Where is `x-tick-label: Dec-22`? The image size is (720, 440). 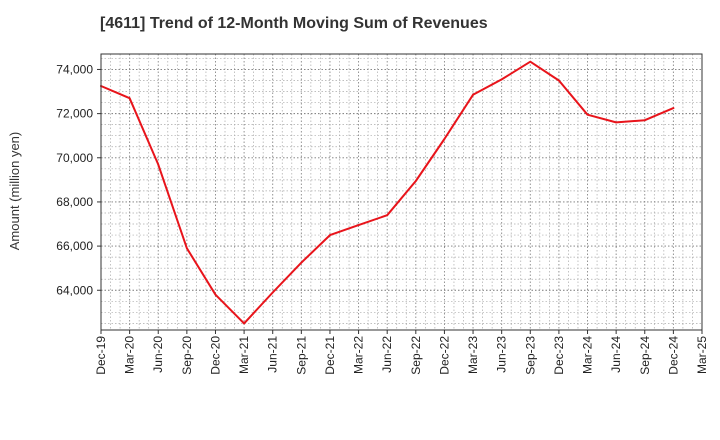 x-tick-label: Dec-22 is located at coordinates (444, 355).